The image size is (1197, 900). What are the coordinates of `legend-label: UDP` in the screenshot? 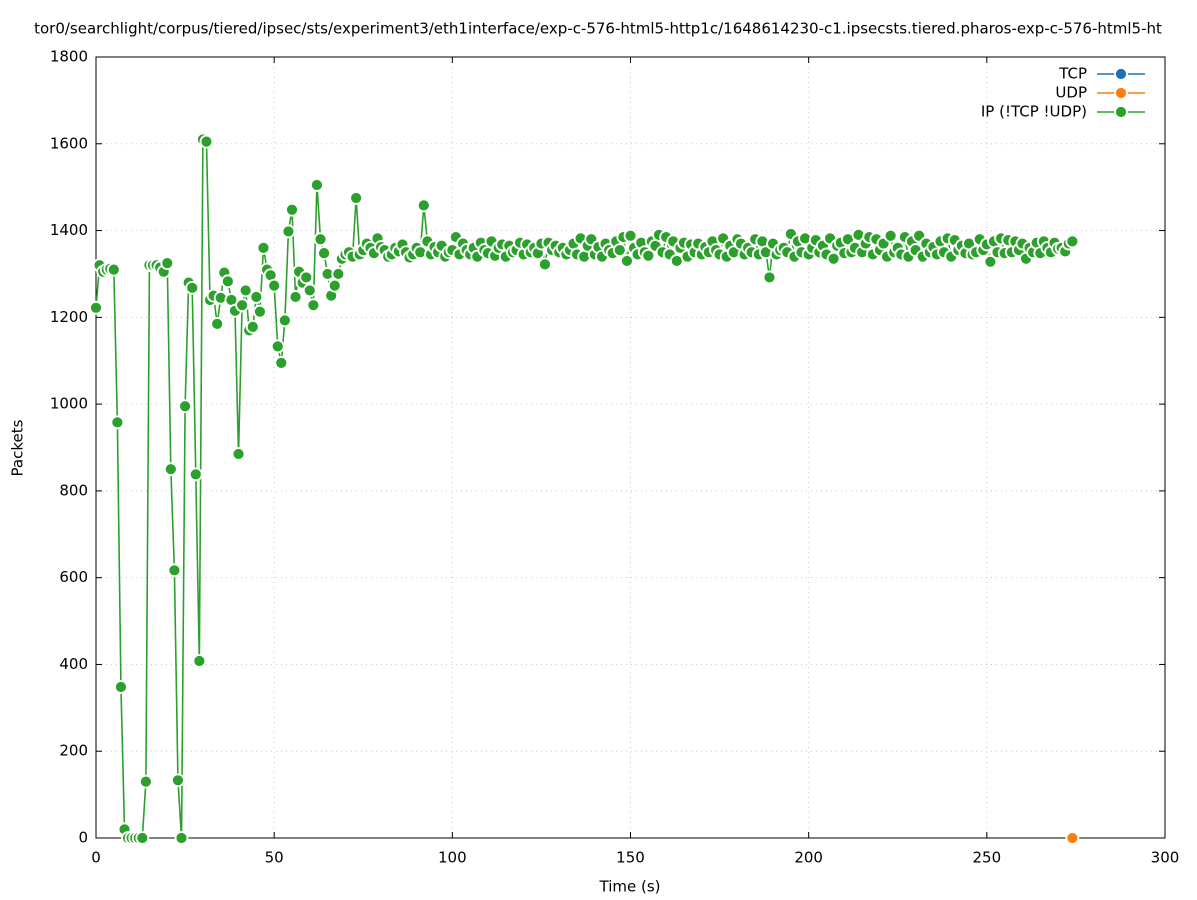 It's located at (1071, 93).